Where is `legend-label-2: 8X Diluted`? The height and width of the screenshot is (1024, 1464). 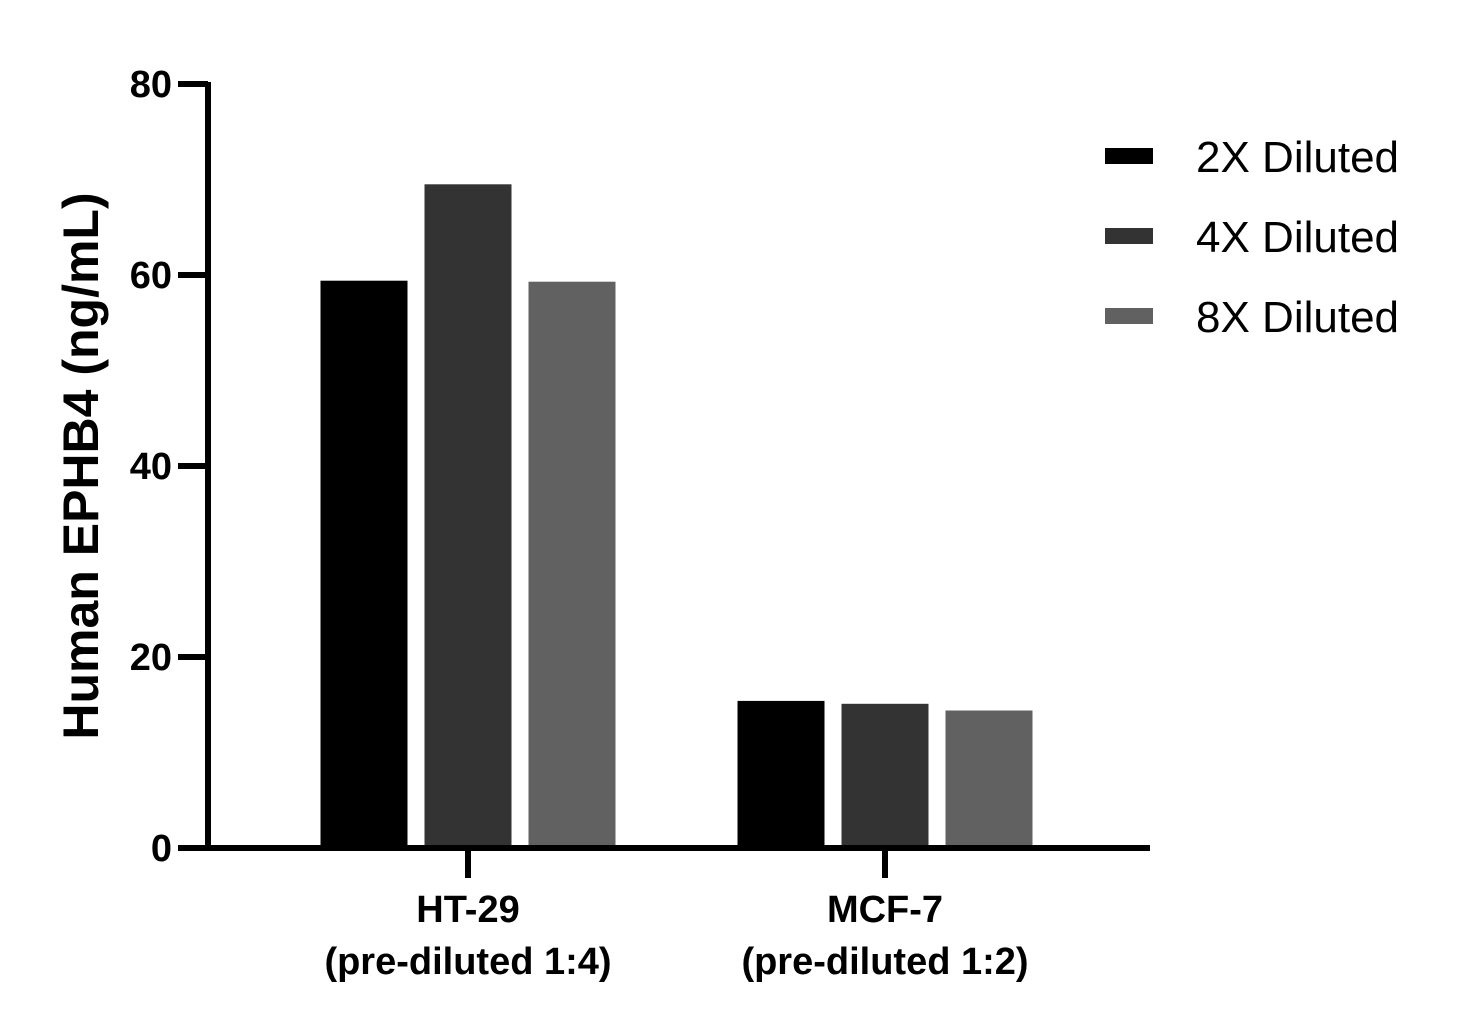
legend-label-2: 8X Diluted is located at coordinates (1297, 317).